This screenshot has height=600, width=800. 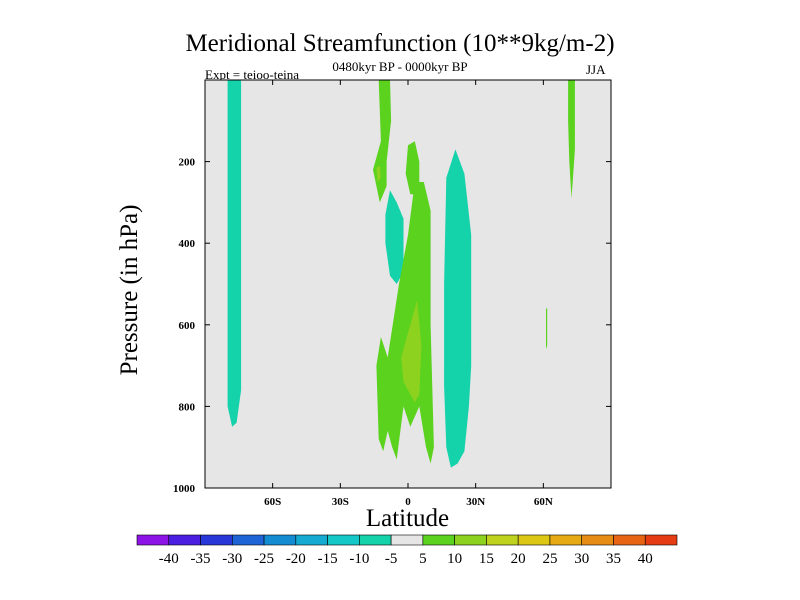 What do you see at coordinates (400, 66) in the screenshot?
I see `chart-subtitle: 0480kyr BP - 0000kyr BP` at bounding box center [400, 66].